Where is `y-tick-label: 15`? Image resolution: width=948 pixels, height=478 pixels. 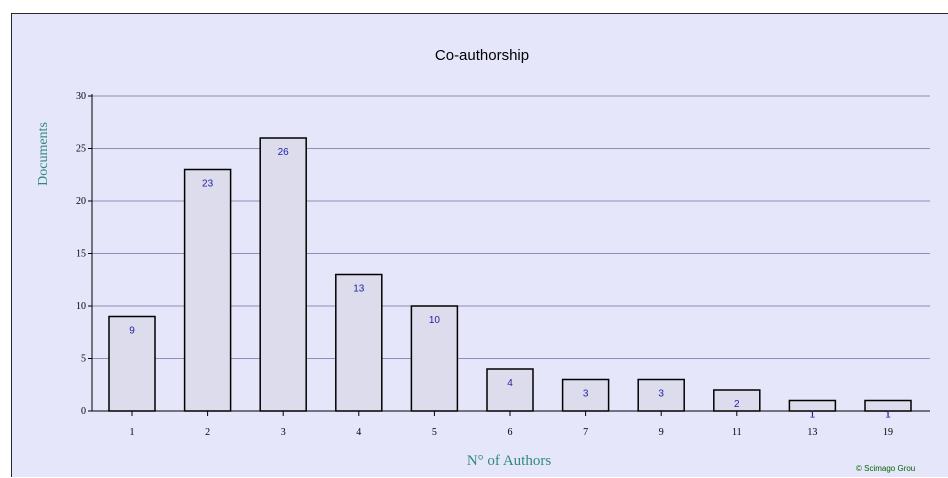
y-tick-label: 15 is located at coordinates (81, 254).